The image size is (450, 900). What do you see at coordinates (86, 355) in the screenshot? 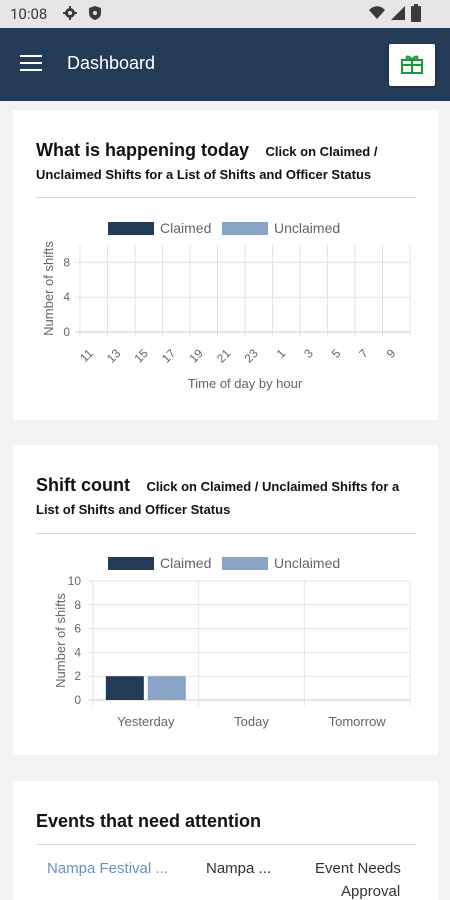
I see `x-tick-label: 11` at bounding box center [86, 355].